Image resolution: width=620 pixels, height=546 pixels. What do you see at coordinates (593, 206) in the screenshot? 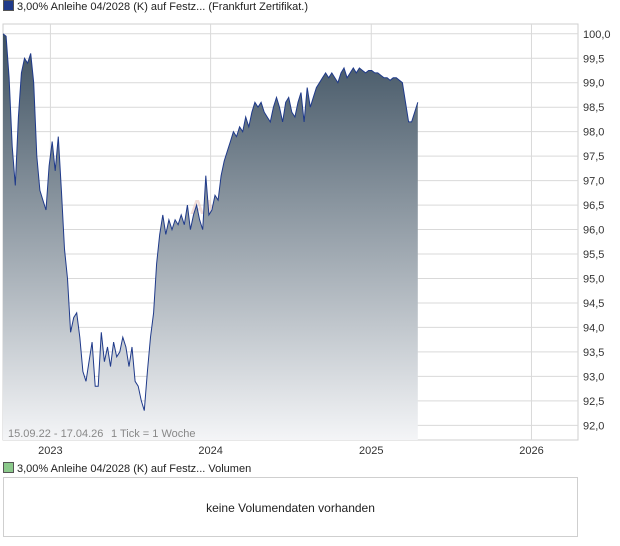
I see `y-tick-label: 96,5` at bounding box center [593, 206].